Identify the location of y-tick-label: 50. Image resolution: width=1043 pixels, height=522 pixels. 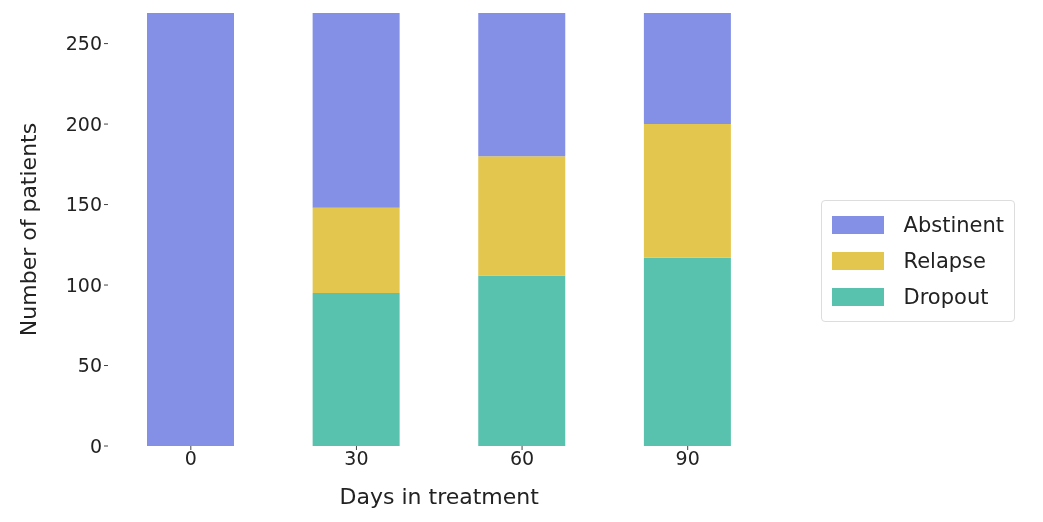
(89, 365).